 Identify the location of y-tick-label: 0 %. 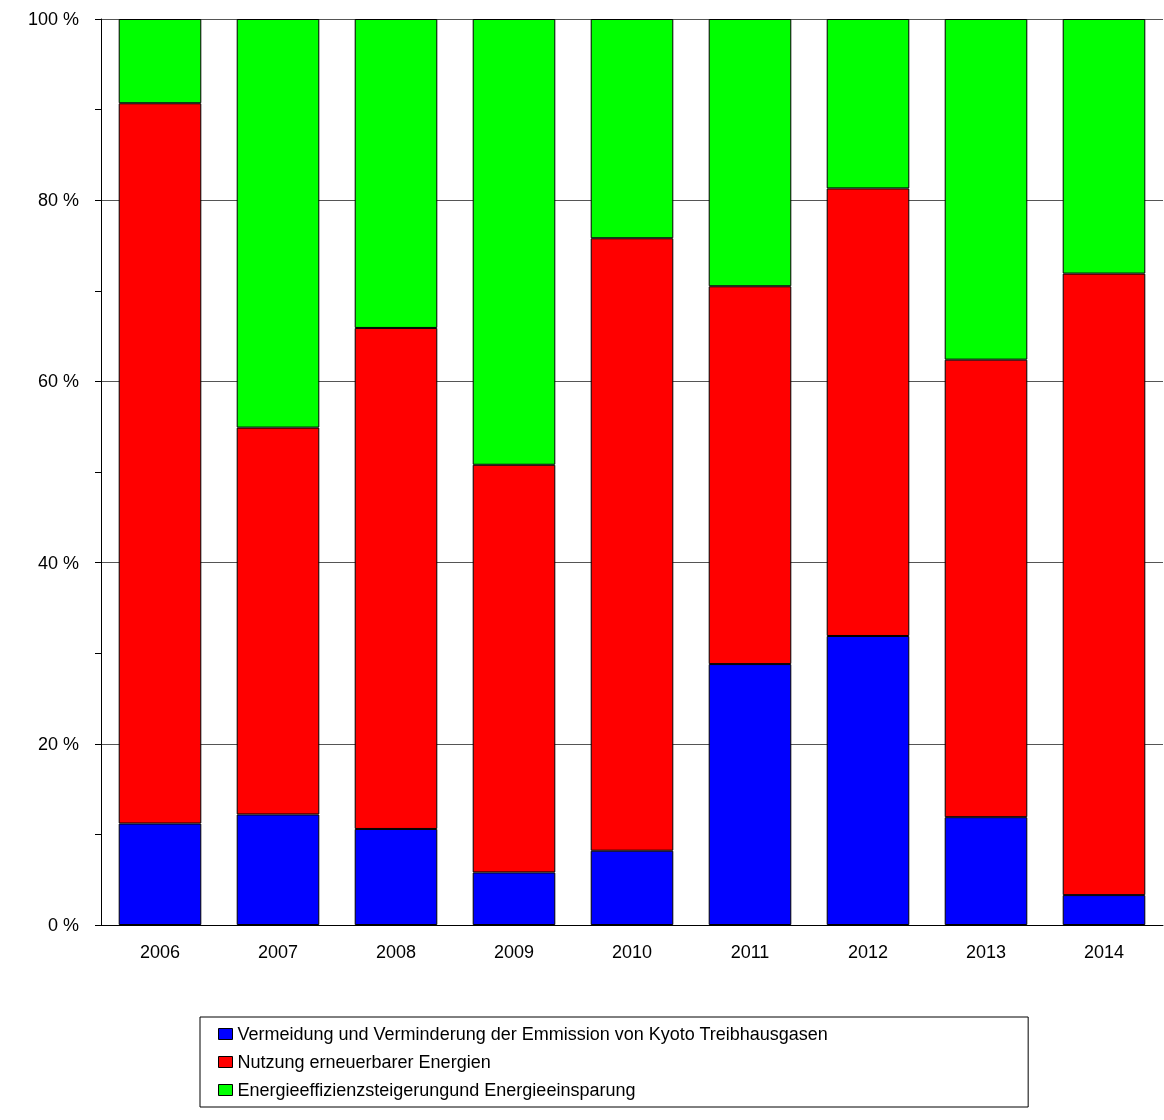
(63, 925).